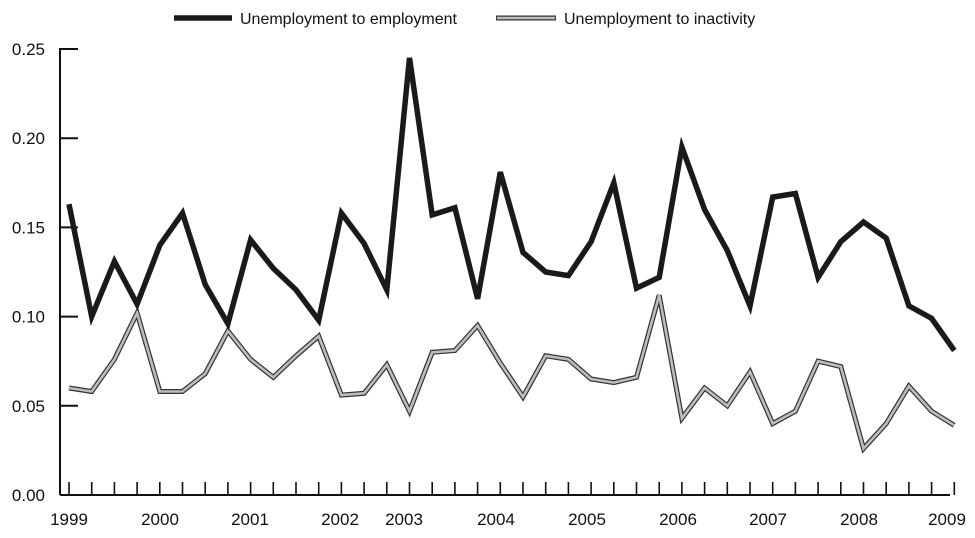 This screenshot has width=975, height=538. What do you see at coordinates (947, 519) in the screenshot?
I see `x-tick-label: 2009` at bounding box center [947, 519].